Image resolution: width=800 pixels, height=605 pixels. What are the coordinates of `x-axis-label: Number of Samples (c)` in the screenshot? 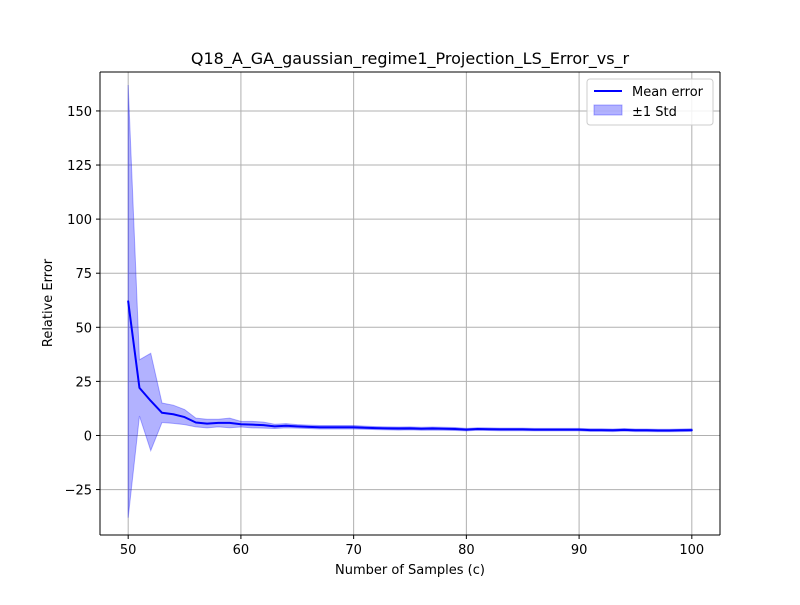 It's located at (410, 570).